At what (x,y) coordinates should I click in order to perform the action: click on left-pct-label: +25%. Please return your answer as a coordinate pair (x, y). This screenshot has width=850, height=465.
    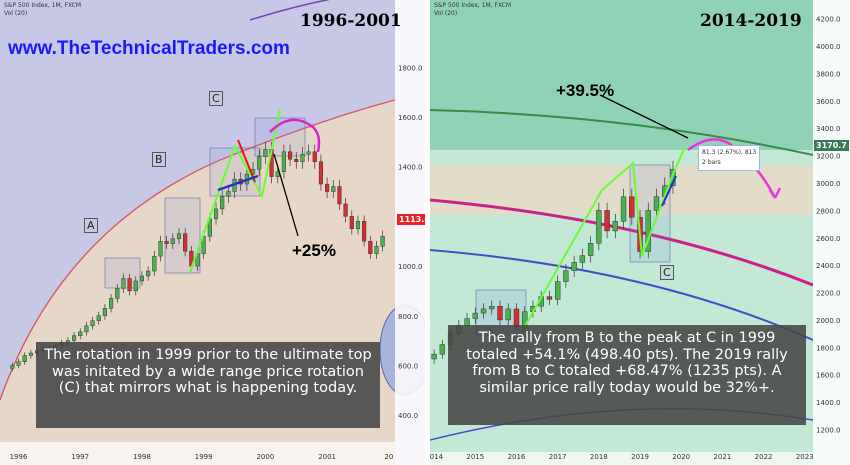
    Looking at the image, I should click on (314, 250).